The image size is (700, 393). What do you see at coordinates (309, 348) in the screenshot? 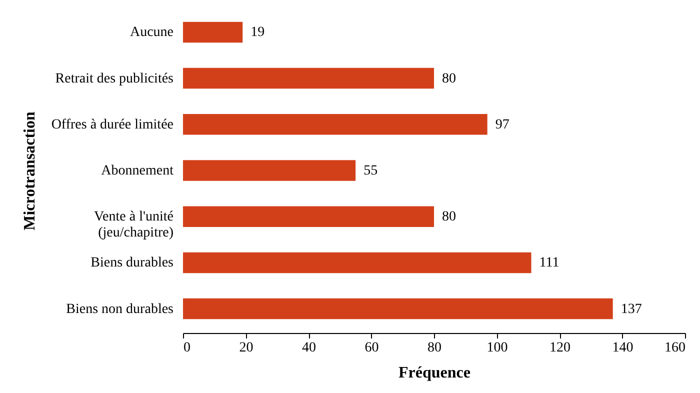
I see `x-tick-label: 40` at bounding box center [309, 348].